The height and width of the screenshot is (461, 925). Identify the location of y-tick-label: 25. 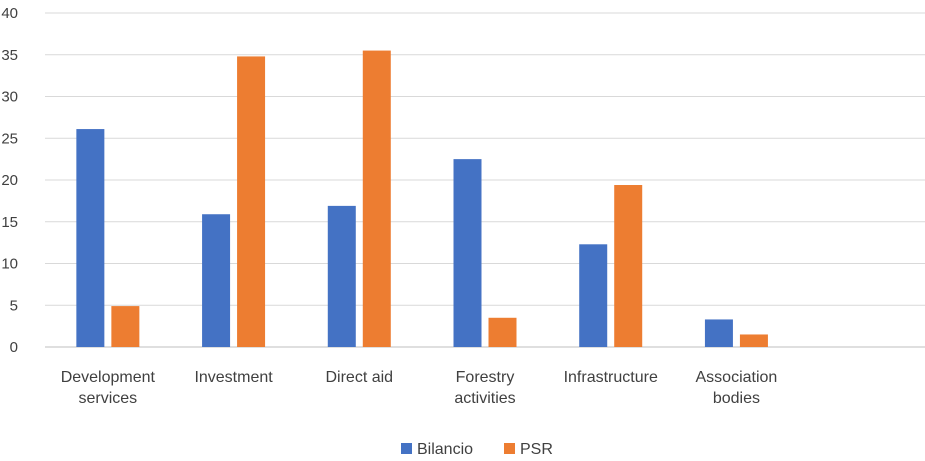
(9, 138).